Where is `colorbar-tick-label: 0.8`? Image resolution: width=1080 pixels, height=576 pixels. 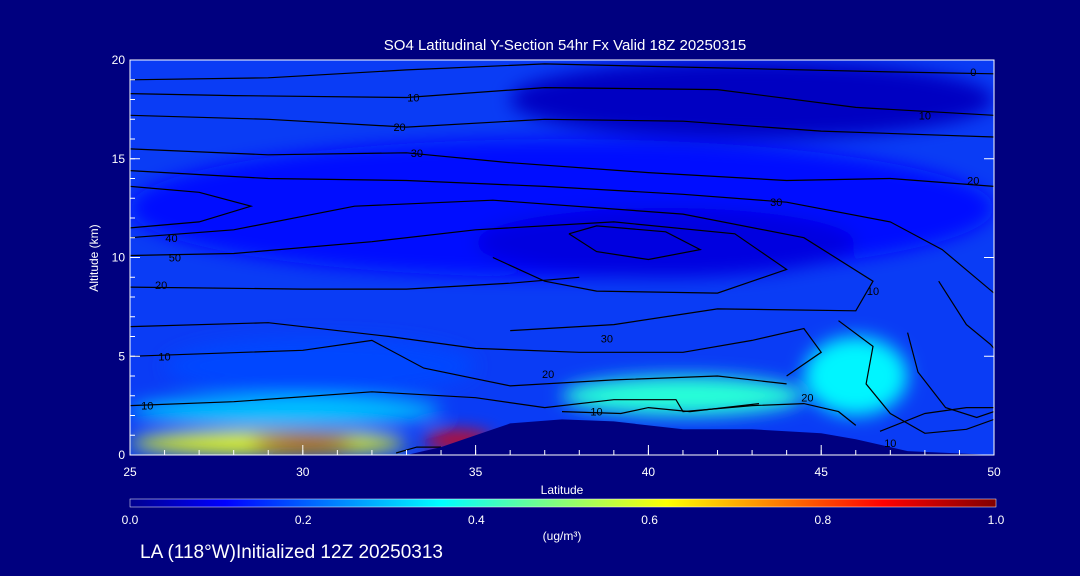 colorbar-tick-label: 0.8 is located at coordinates (822, 520).